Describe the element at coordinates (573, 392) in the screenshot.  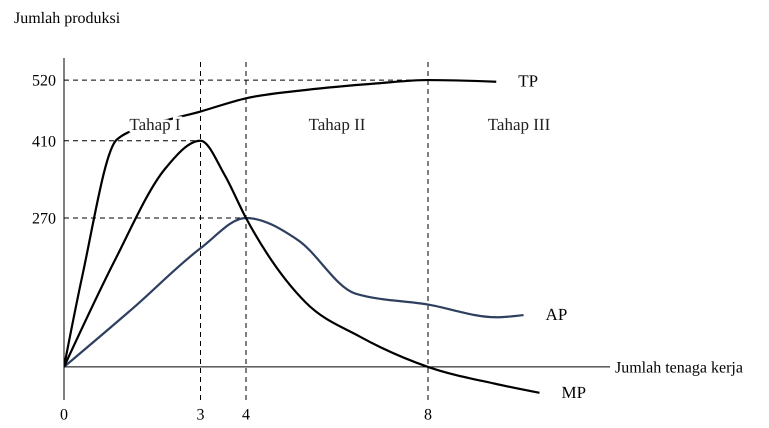
I see `series-label: MP` at that location.